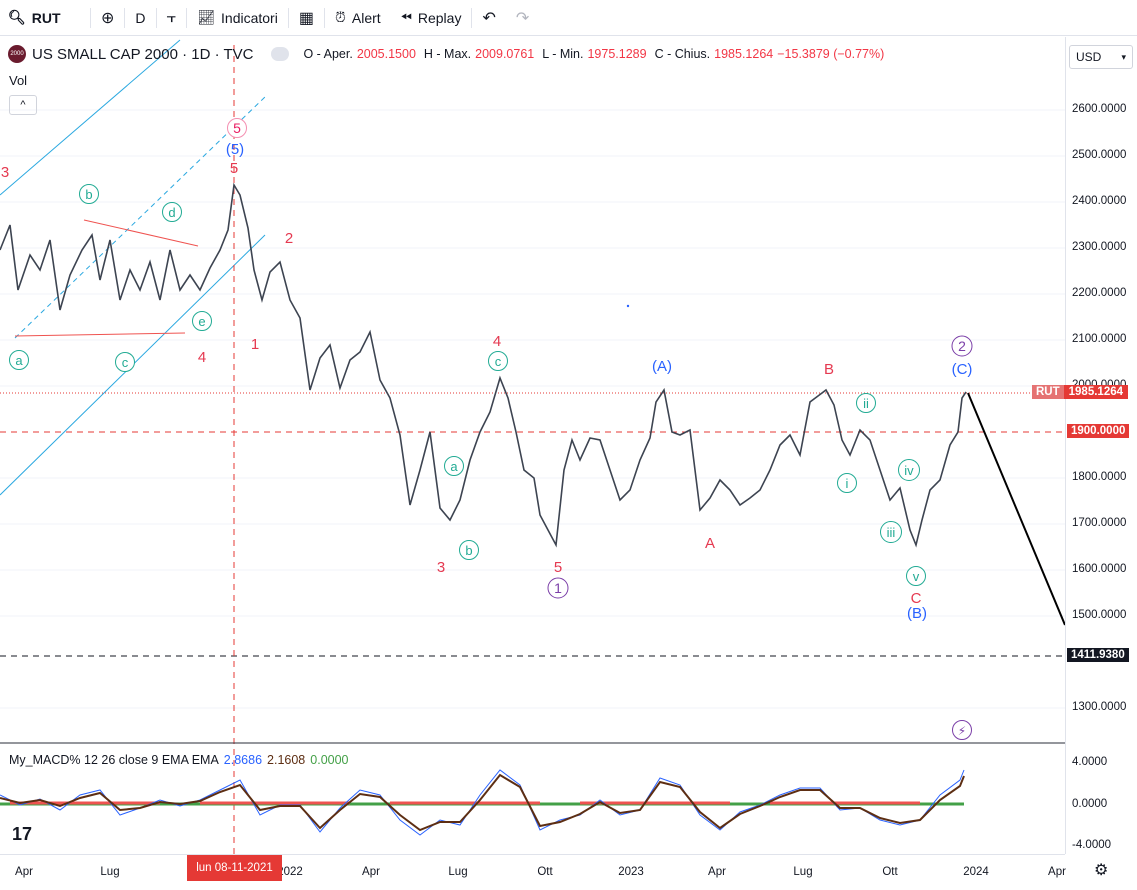 The height and width of the screenshot is (890, 1137). Describe the element at coordinates (662, 366) in the screenshot. I see `wave-label: (A)` at that location.